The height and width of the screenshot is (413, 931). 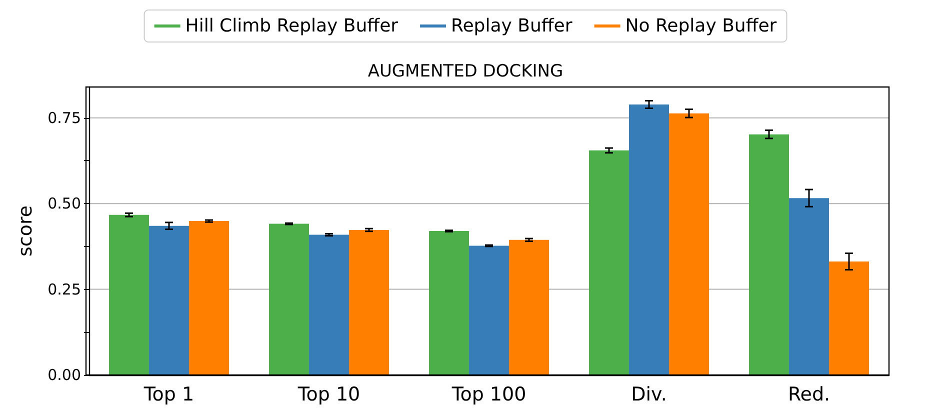 I want to click on x-tick-label: Top 1, so click(x=168, y=395).